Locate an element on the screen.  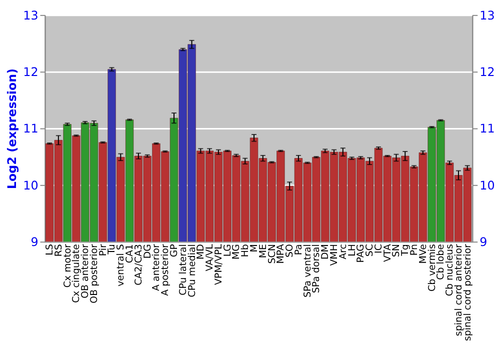
y2-tick-label: 13 is located at coordinates (487, 15).